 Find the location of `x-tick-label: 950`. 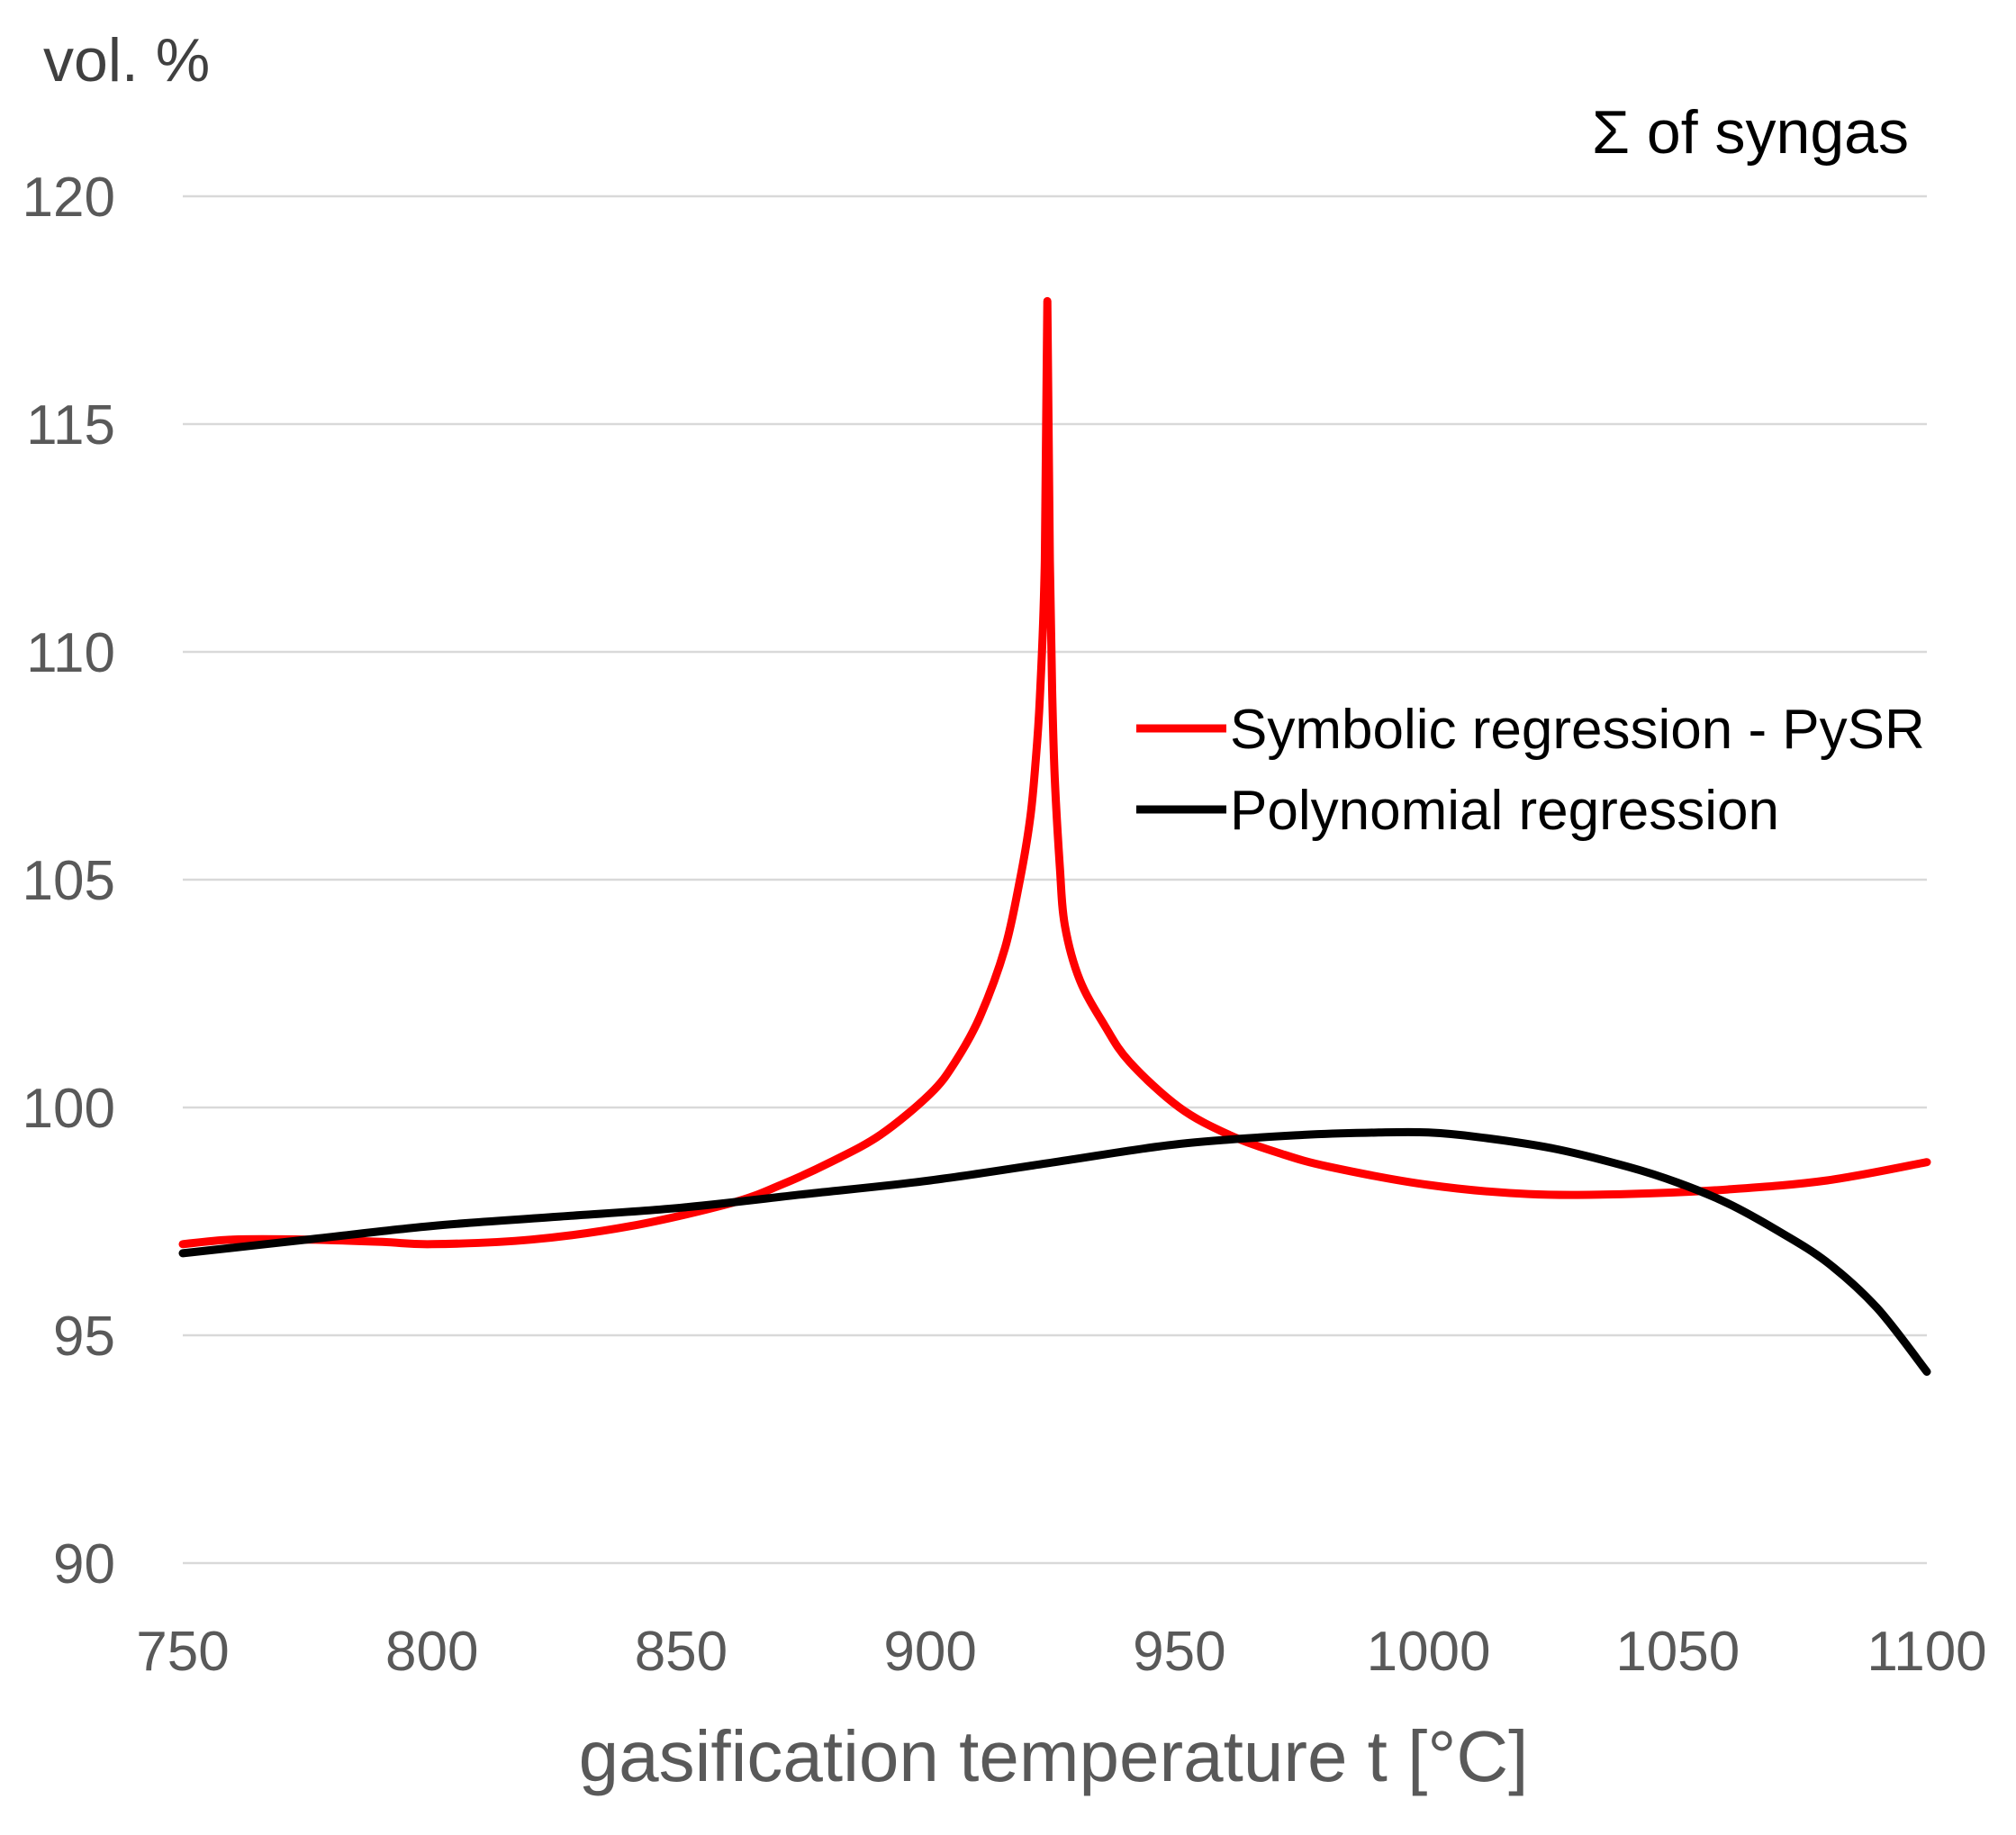

x-tick-label: 950 is located at coordinates (1179, 1652).